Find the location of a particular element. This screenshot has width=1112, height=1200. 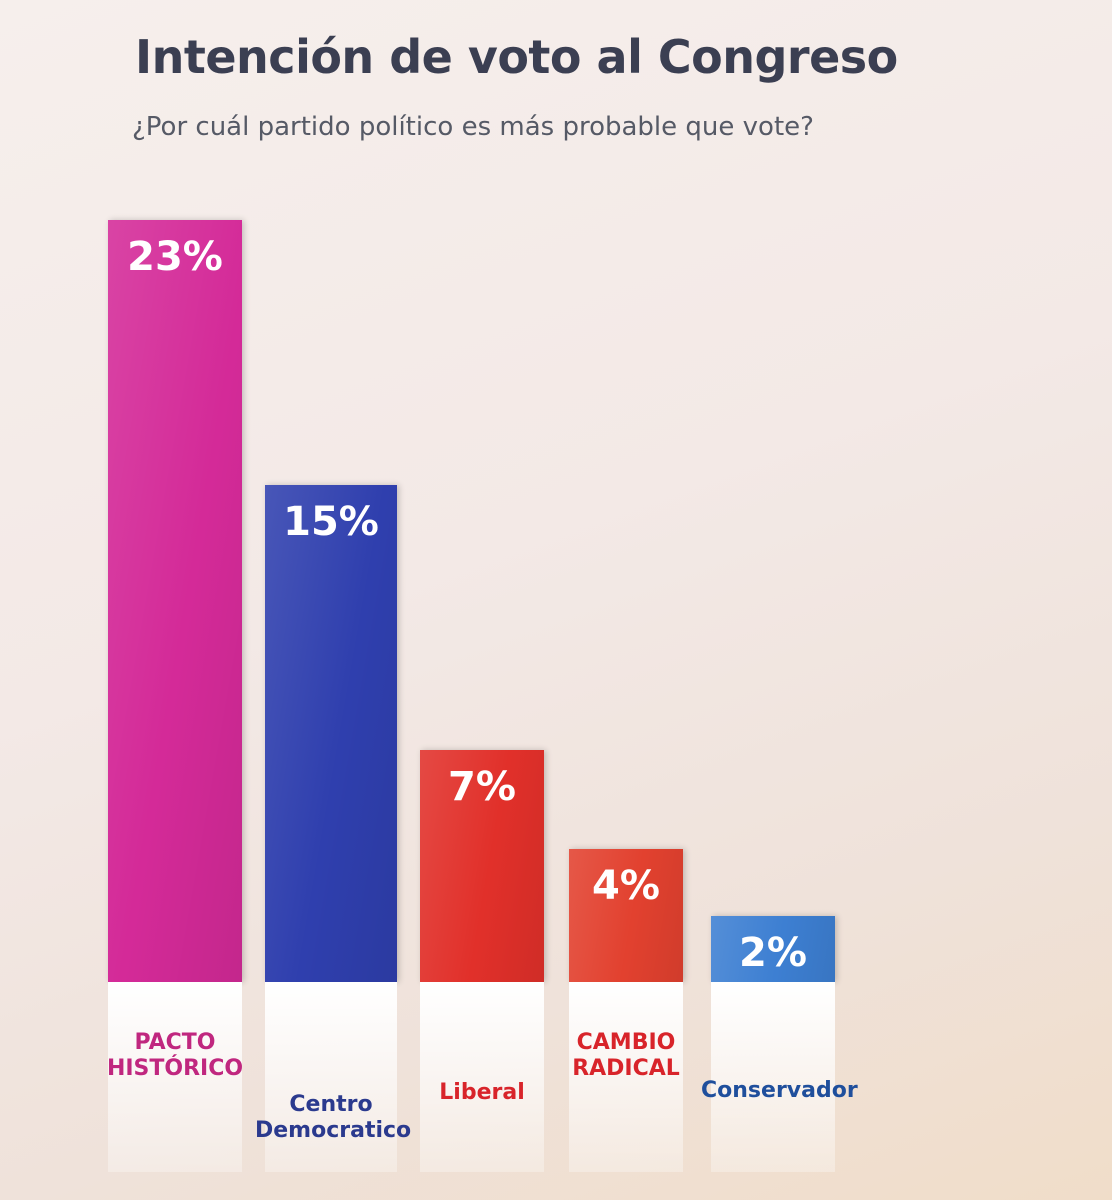

data-label: 23% is located at coordinates (175, 257).